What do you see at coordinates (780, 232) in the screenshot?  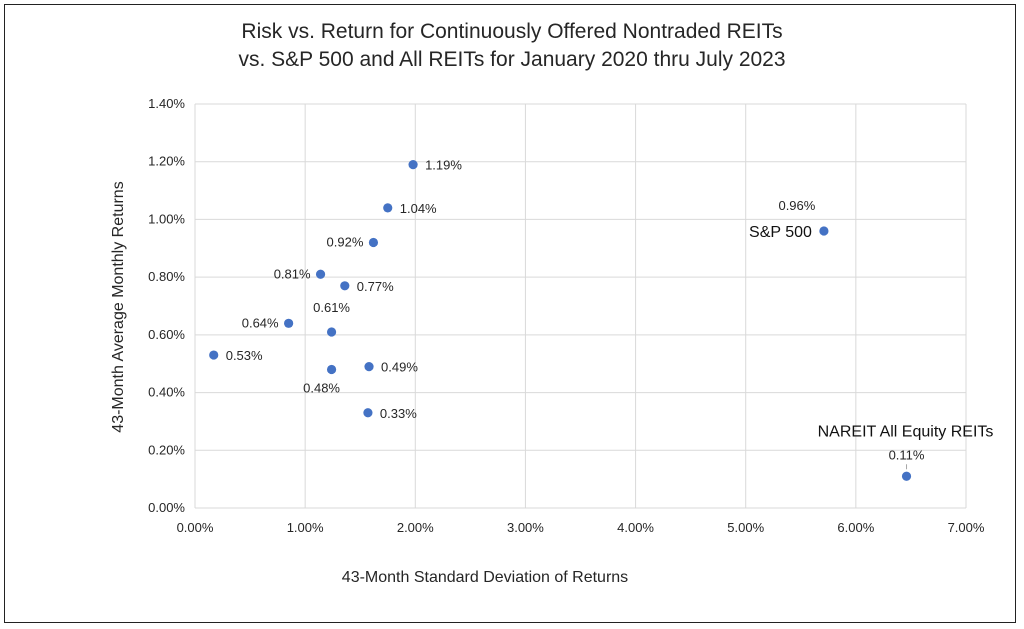 I see `series-name-label: S&P 500` at bounding box center [780, 232].